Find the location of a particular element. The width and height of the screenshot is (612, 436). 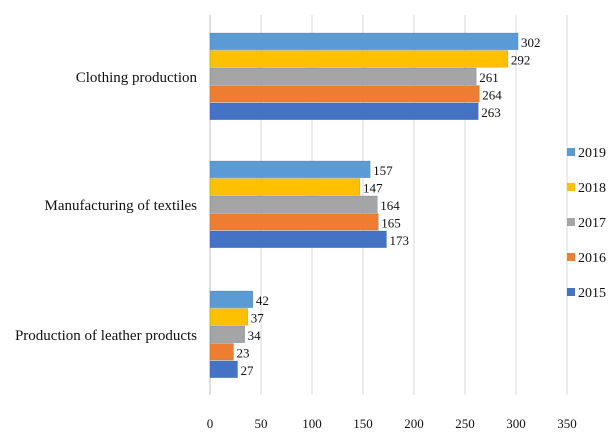

legend-swatch-2019 is located at coordinates (571, 152).